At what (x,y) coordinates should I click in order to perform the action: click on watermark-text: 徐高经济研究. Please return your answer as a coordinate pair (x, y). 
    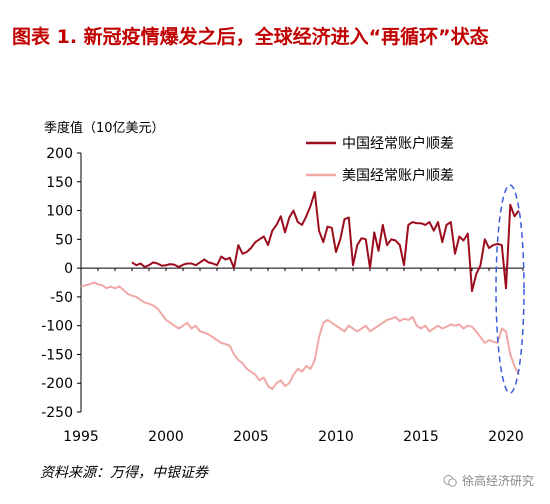
    Looking at the image, I should click on (497, 481).